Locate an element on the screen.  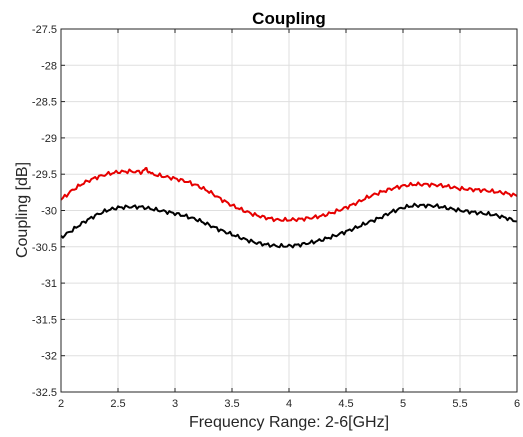
y-tick-label: -29 is located at coordinates (49, 139).